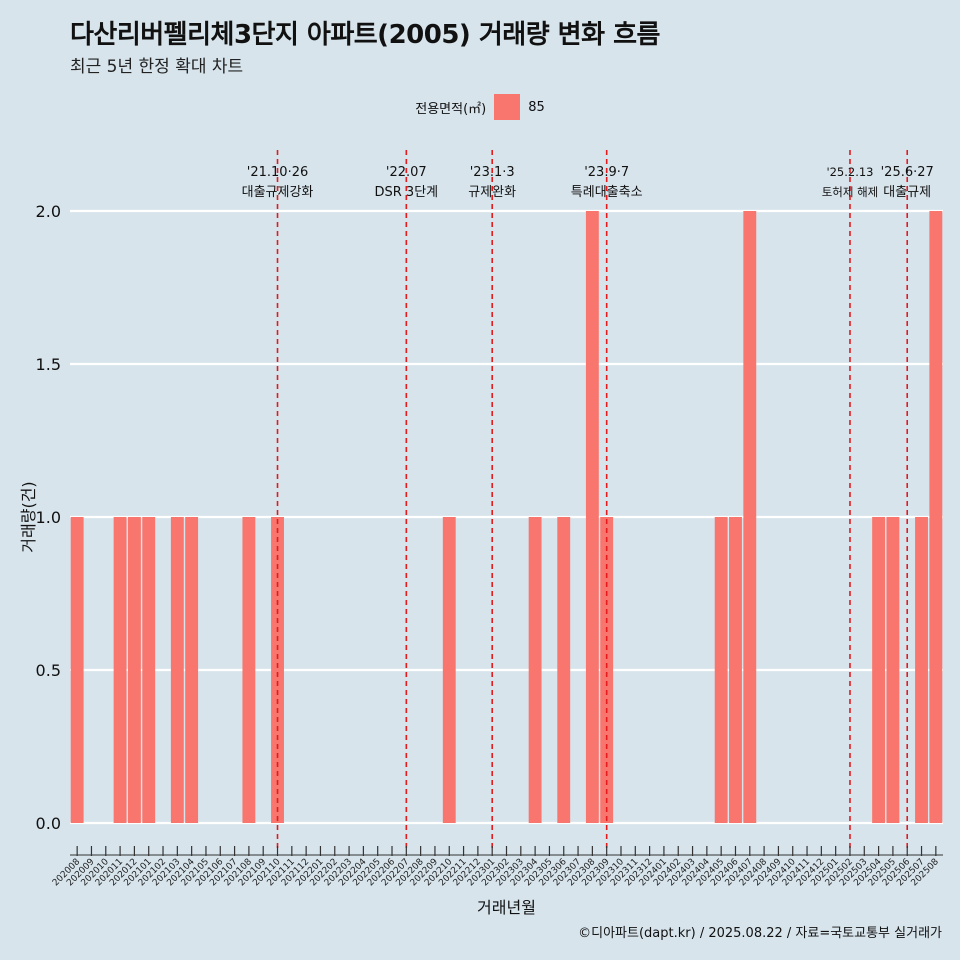 This screenshot has height=960, width=960. What do you see at coordinates (451, 109) in the screenshot?
I see `legend-title: 전용면적(㎡)` at bounding box center [451, 109].